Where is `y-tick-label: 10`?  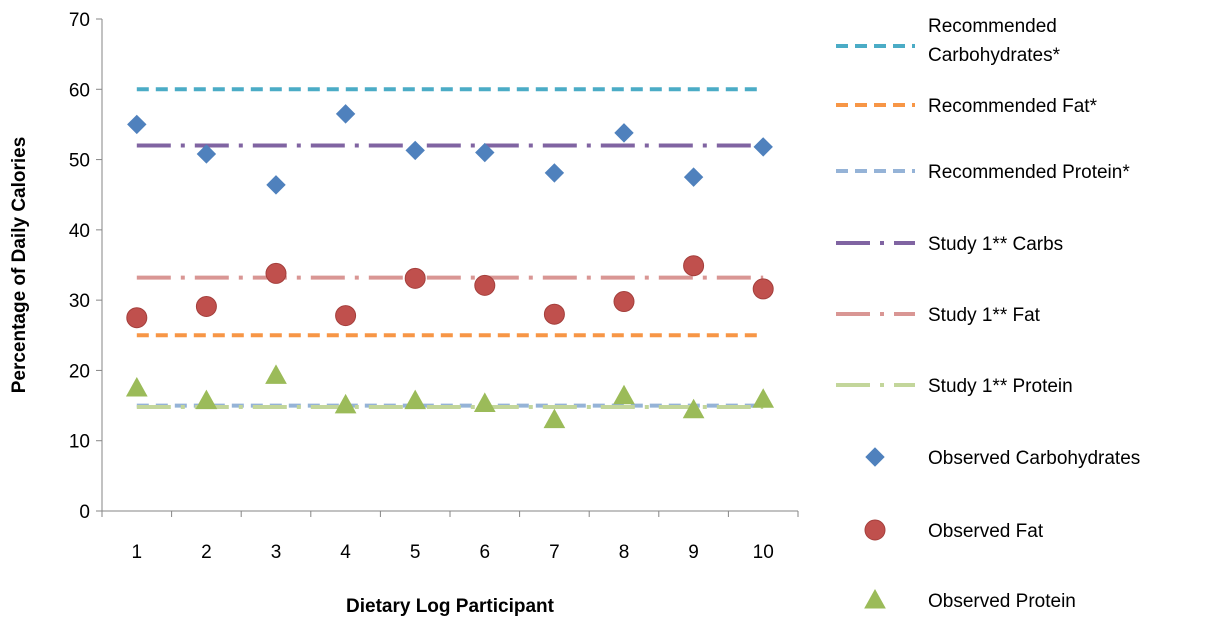
y-tick-label: 10 is located at coordinates (79, 442).